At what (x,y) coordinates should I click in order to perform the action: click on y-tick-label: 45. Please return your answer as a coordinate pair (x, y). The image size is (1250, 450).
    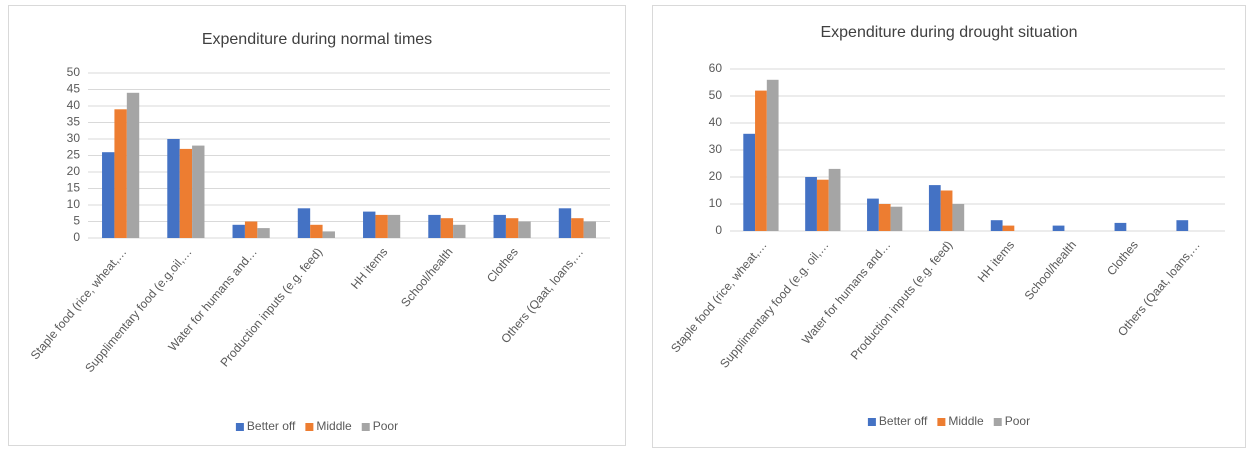
    Looking at the image, I should click on (74, 89).